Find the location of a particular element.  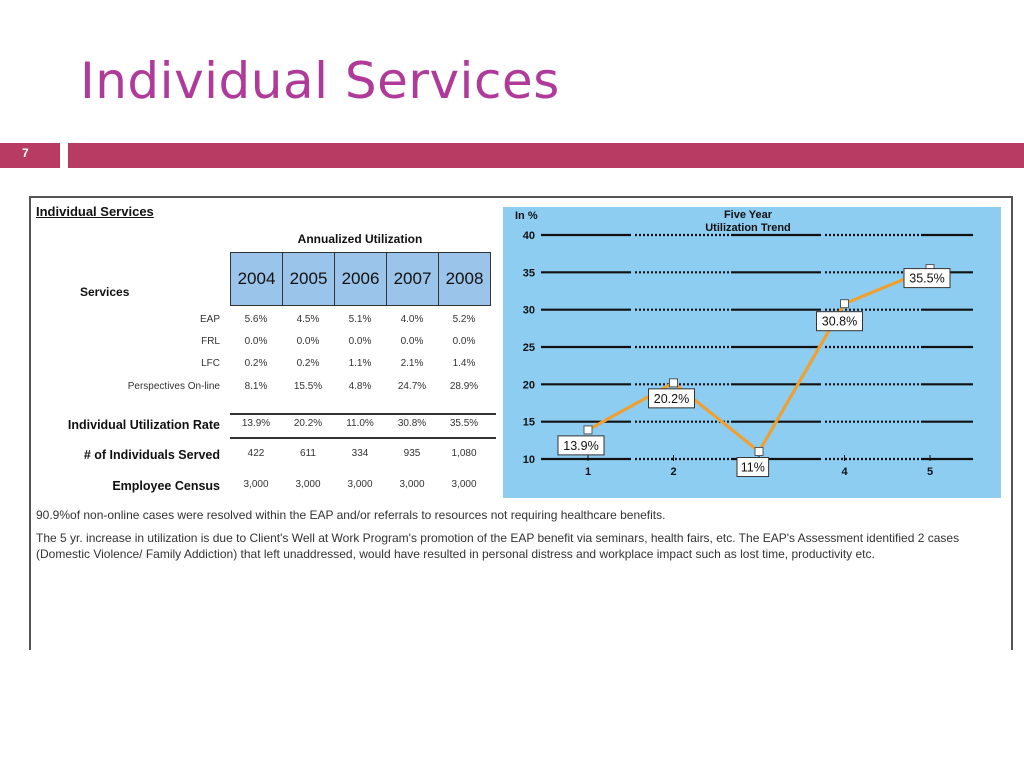

table-cell: 30.8% is located at coordinates (412, 423).